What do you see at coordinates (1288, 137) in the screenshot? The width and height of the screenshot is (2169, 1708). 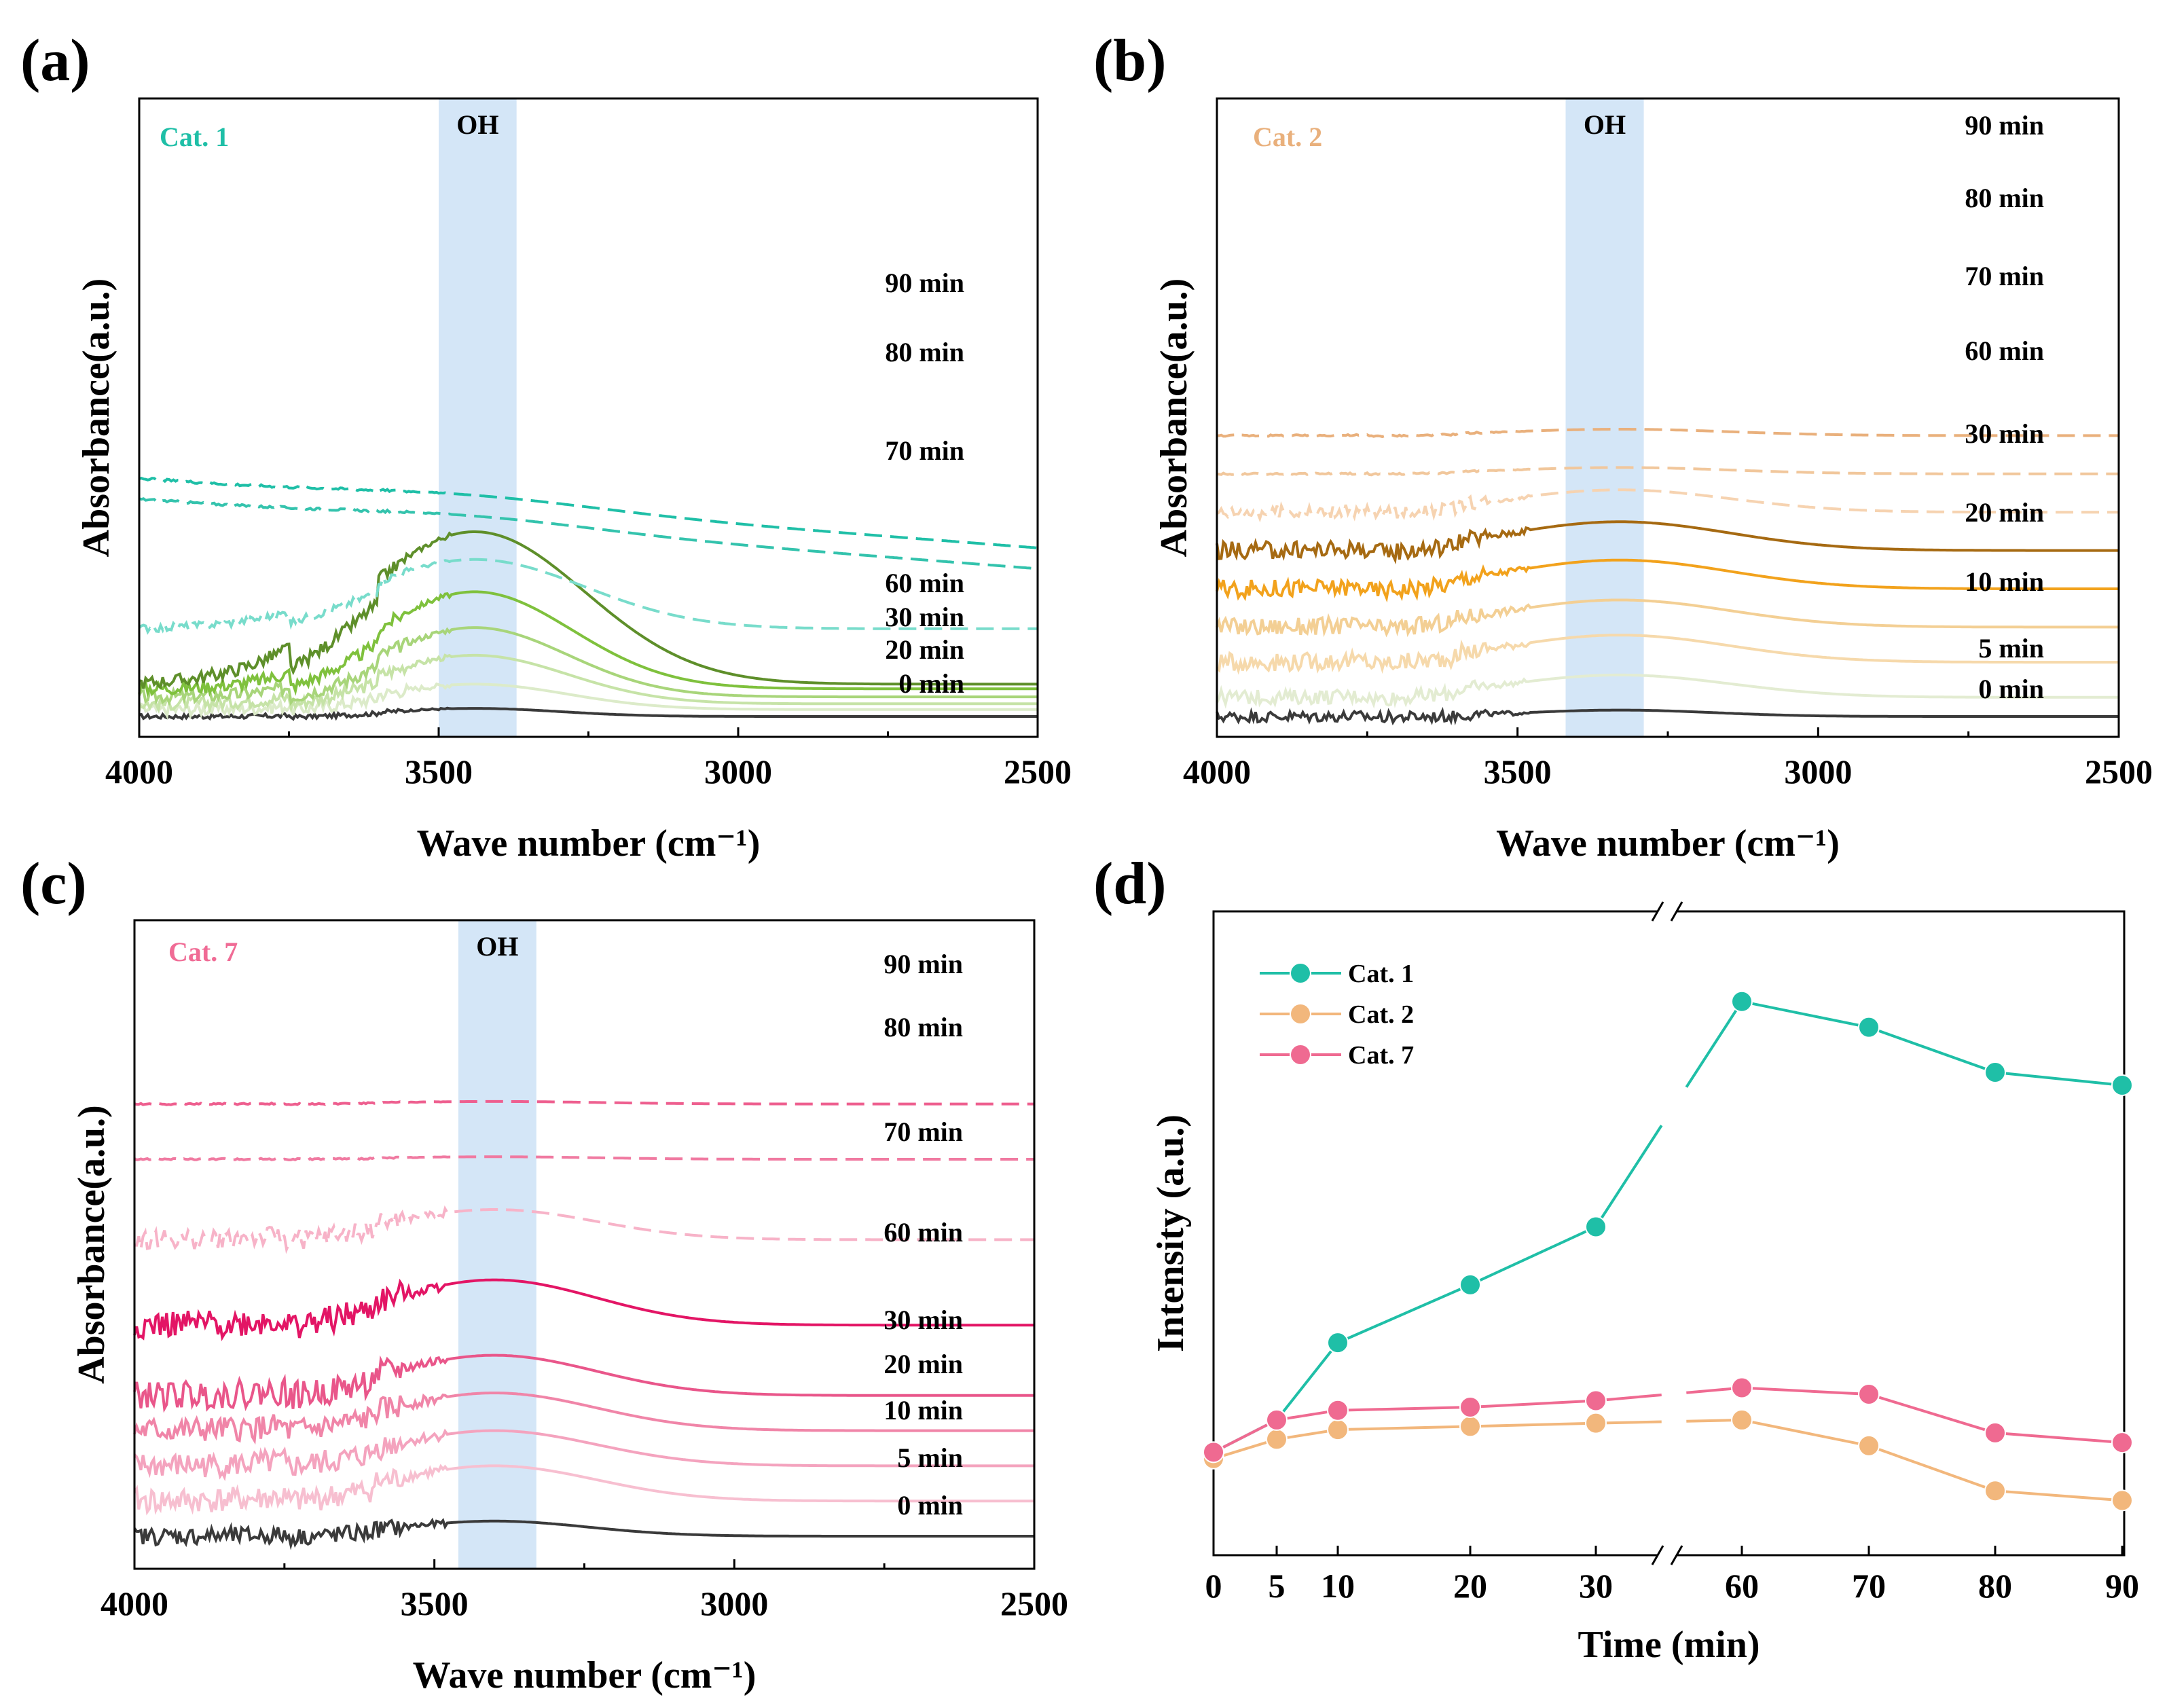 I see `catalyst-label: Cat. 2` at bounding box center [1288, 137].